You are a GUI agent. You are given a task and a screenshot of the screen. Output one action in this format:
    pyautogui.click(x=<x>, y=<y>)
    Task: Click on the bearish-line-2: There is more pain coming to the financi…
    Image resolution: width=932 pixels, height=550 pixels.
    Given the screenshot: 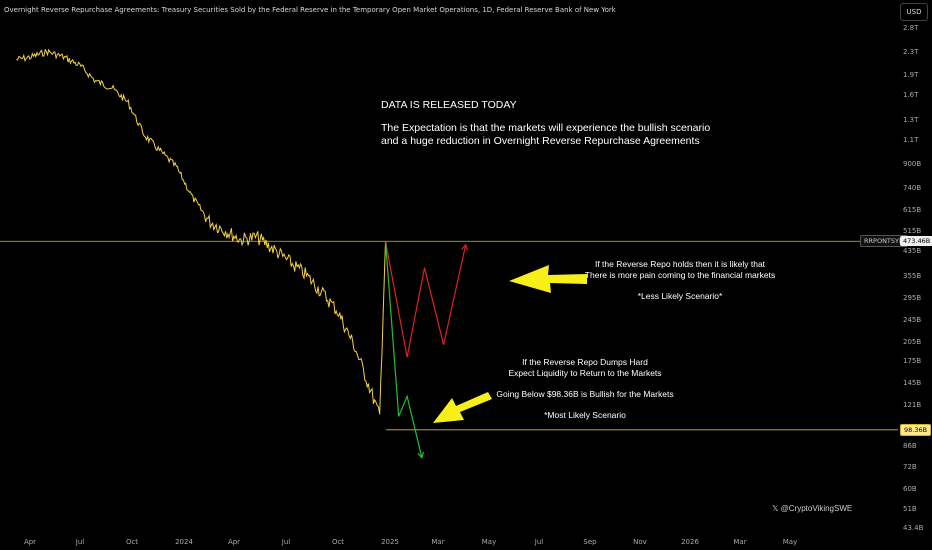 What is the action you would take?
    pyautogui.click(x=680, y=275)
    